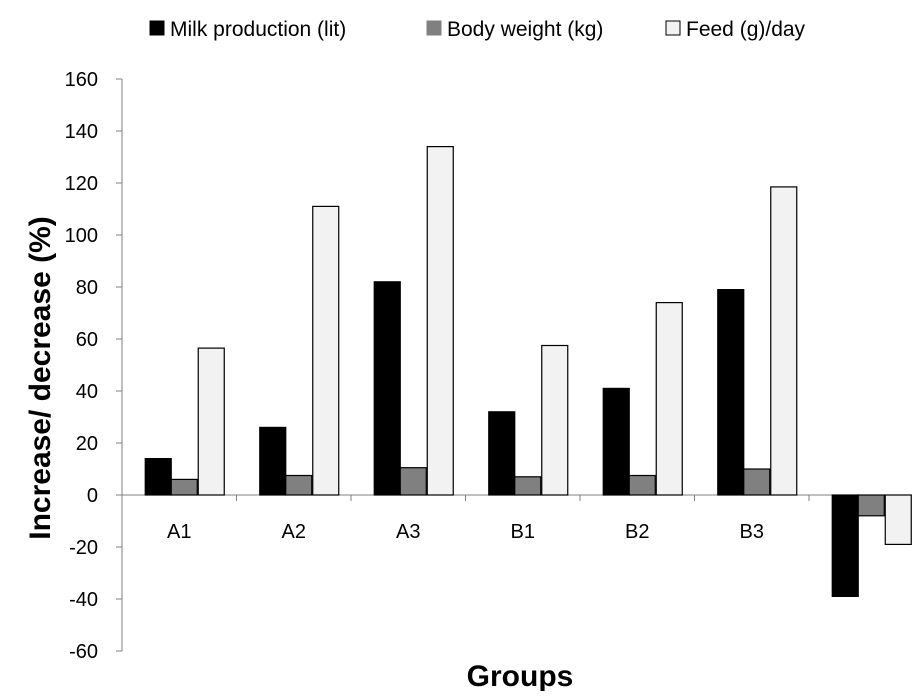  Describe the element at coordinates (81, 184) in the screenshot. I see `y-tick-label: 120` at that location.